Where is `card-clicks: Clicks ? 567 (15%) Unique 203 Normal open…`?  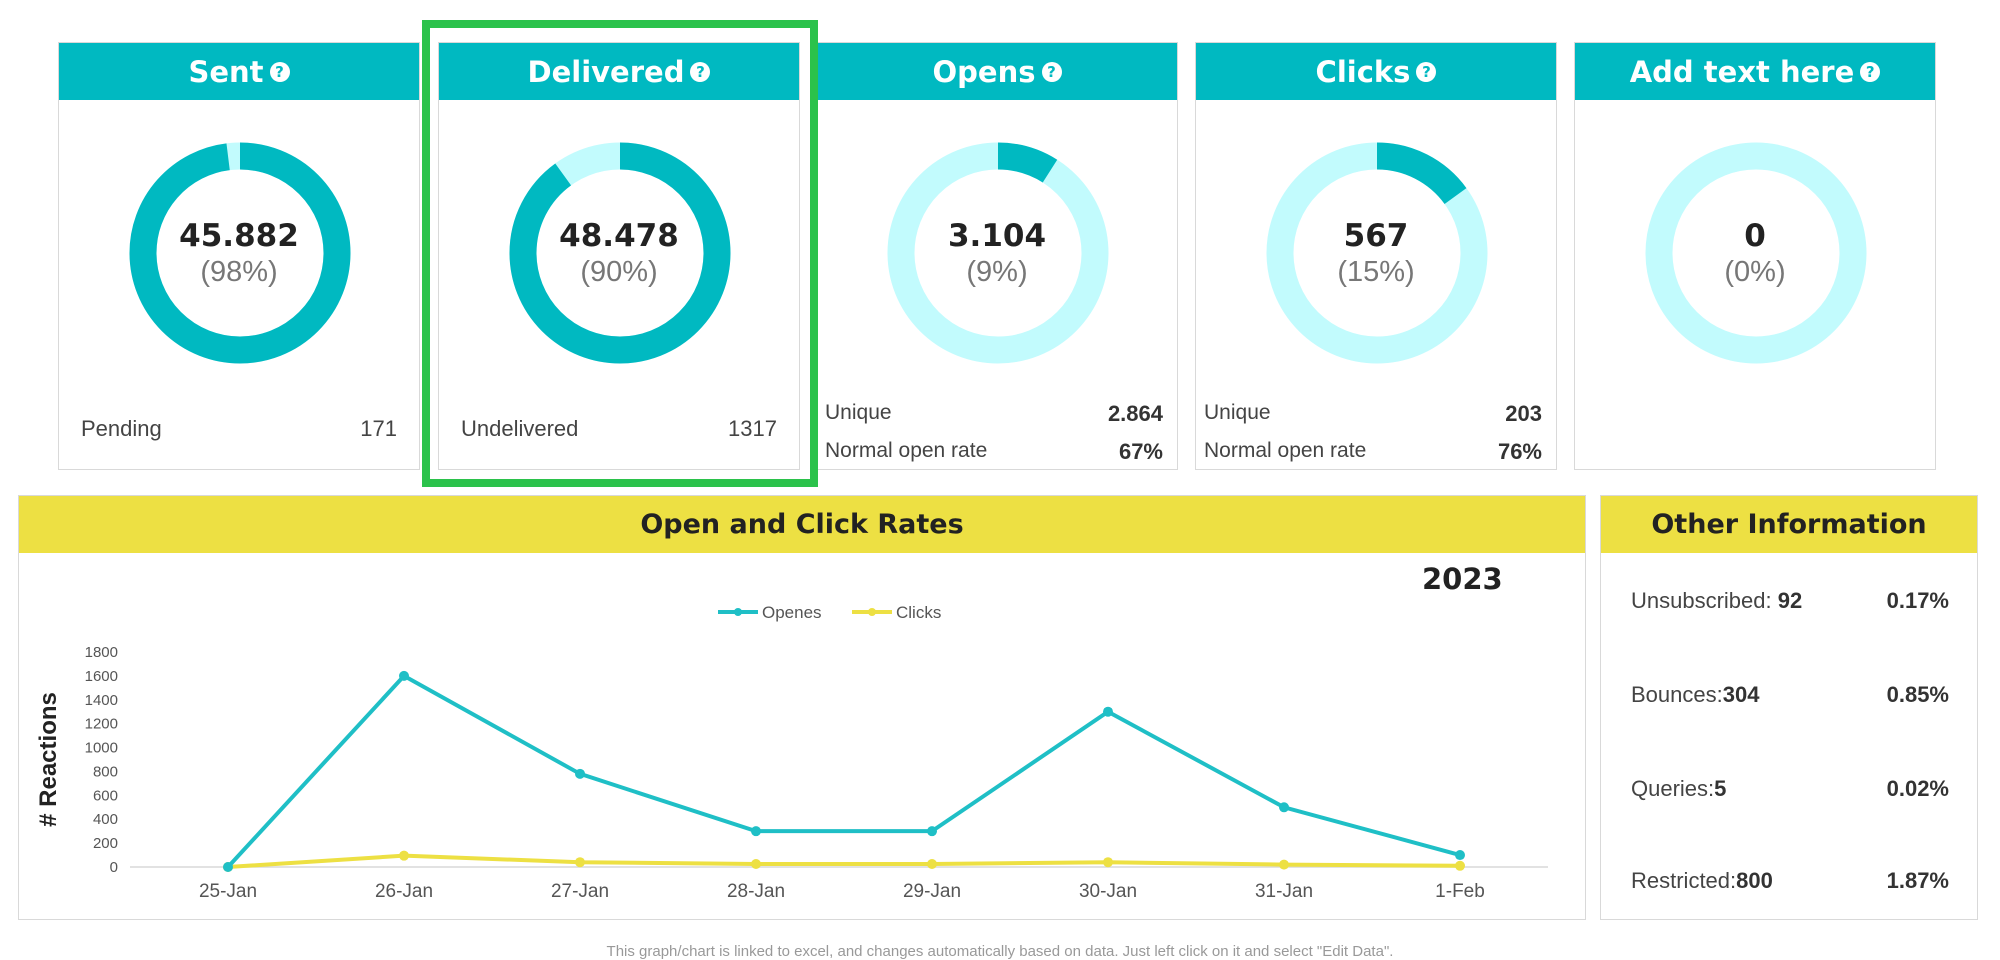
card-clicks: Clicks ? 567 (15%) Unique 203 Normal open… is located at coordinates (1376, 256).